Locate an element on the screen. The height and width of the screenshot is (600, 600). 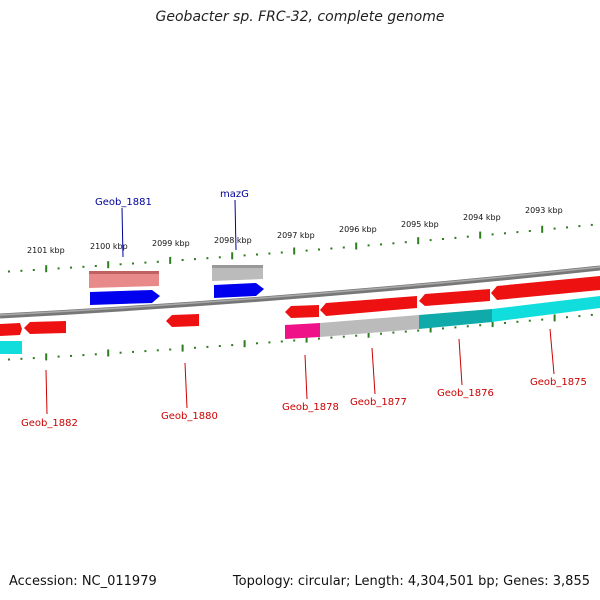
forward-genes is located at coordinates (176, 285).